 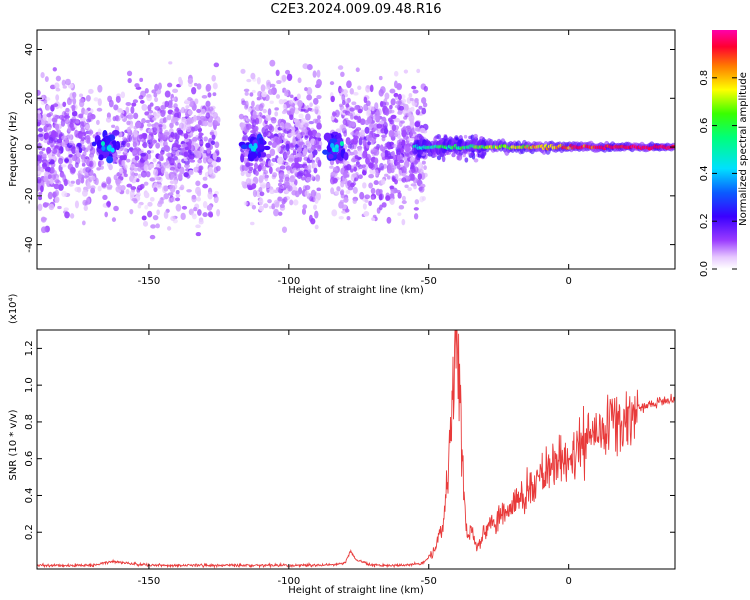 I want to click on y-tick-label: 0.6, so click(x=29, y=459).